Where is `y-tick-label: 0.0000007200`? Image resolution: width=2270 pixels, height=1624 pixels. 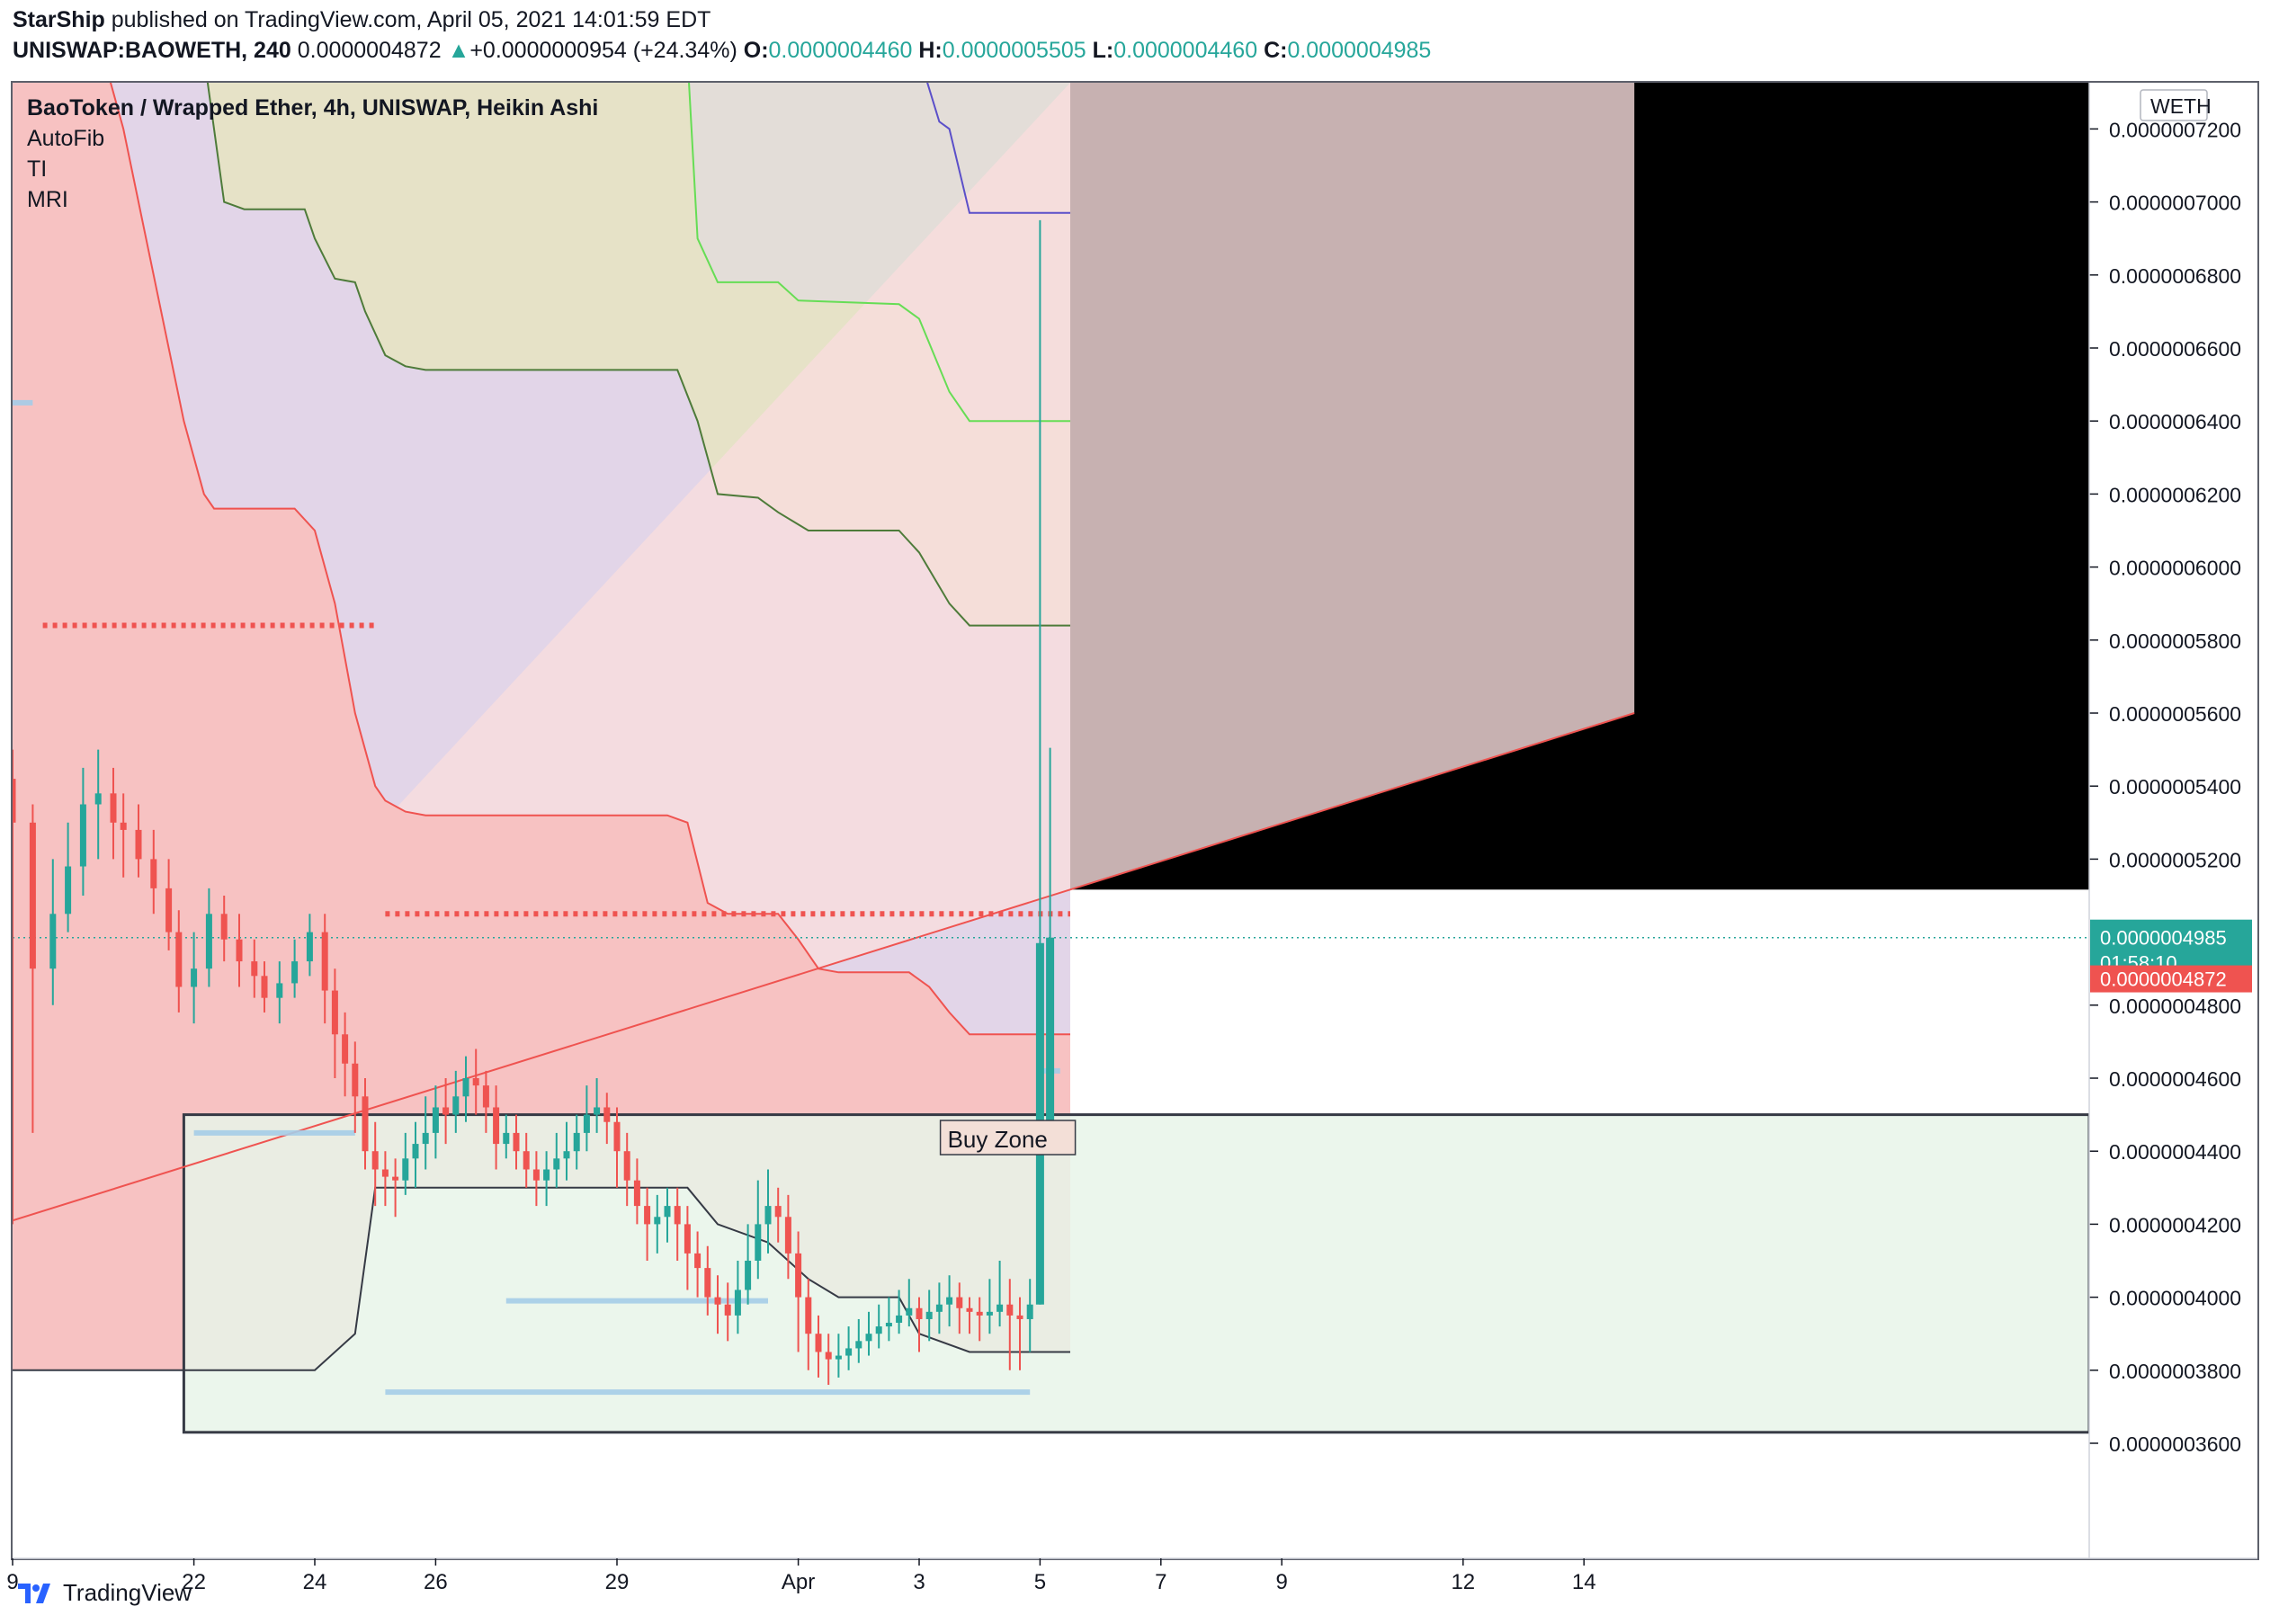 y-tick-label: 0.0000007200 is located at coordinates (2175, 129).